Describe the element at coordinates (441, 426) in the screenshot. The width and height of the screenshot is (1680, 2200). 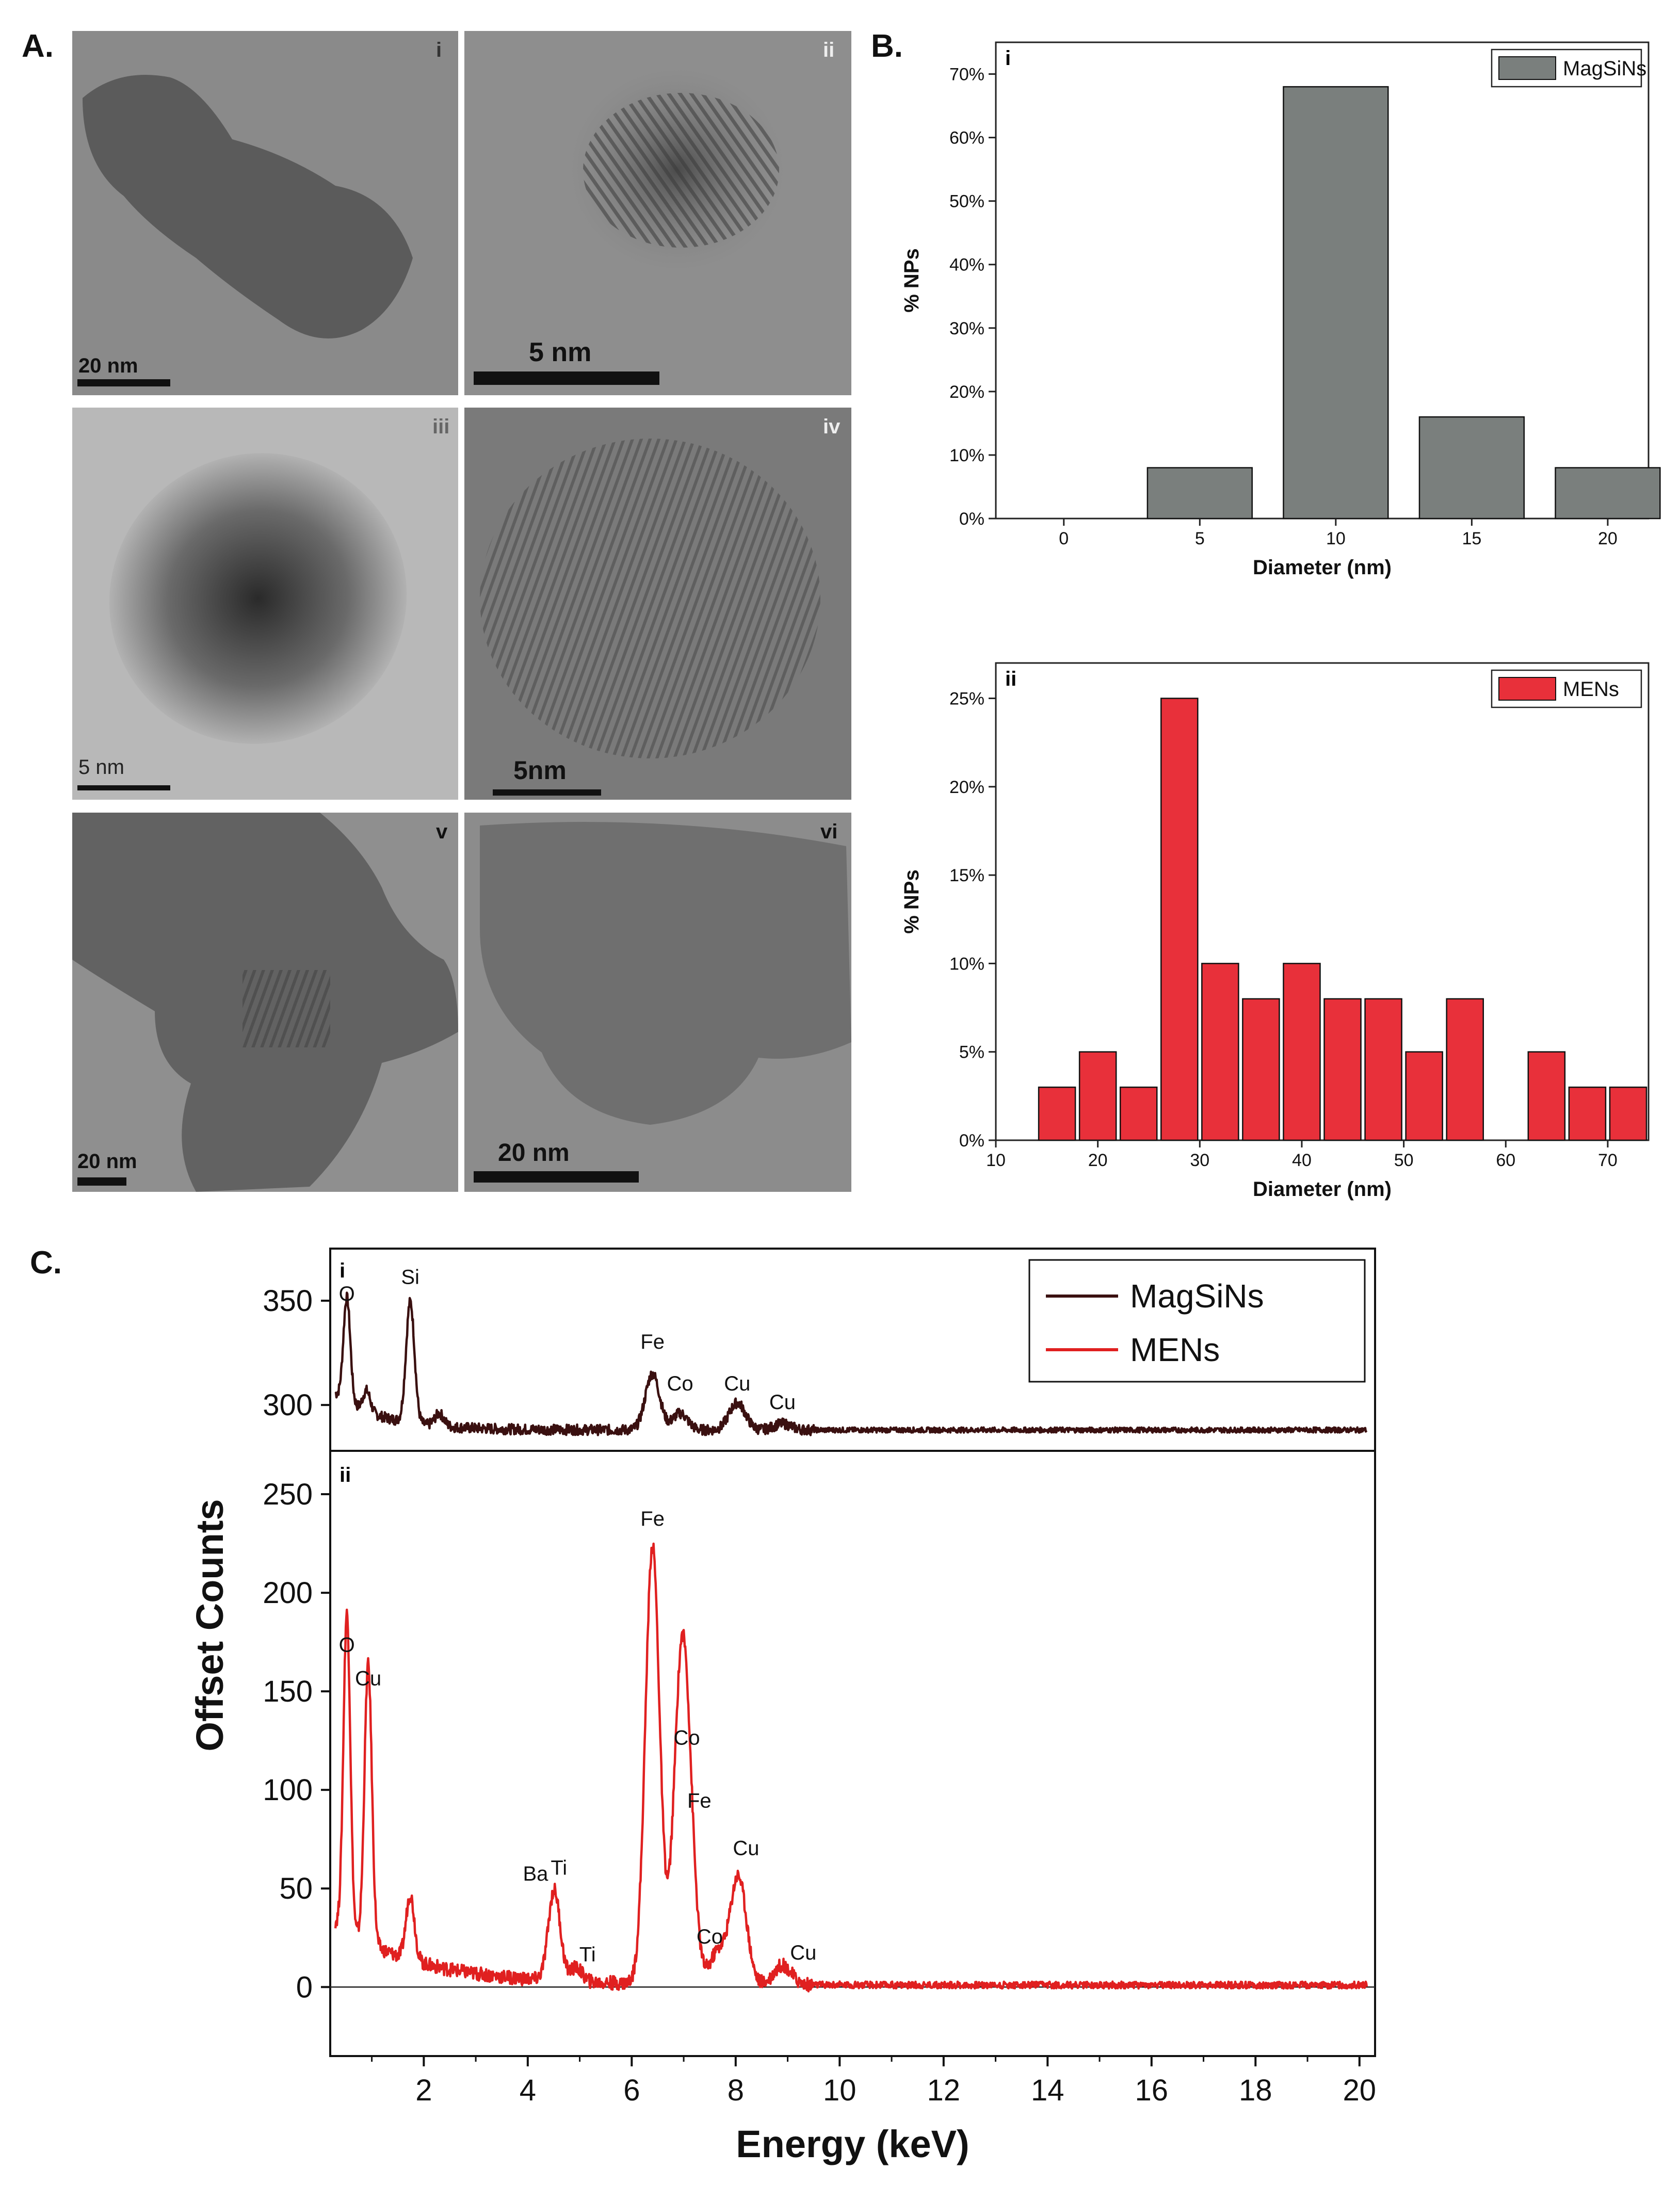
I see `tem-numeral: iii` at that location.